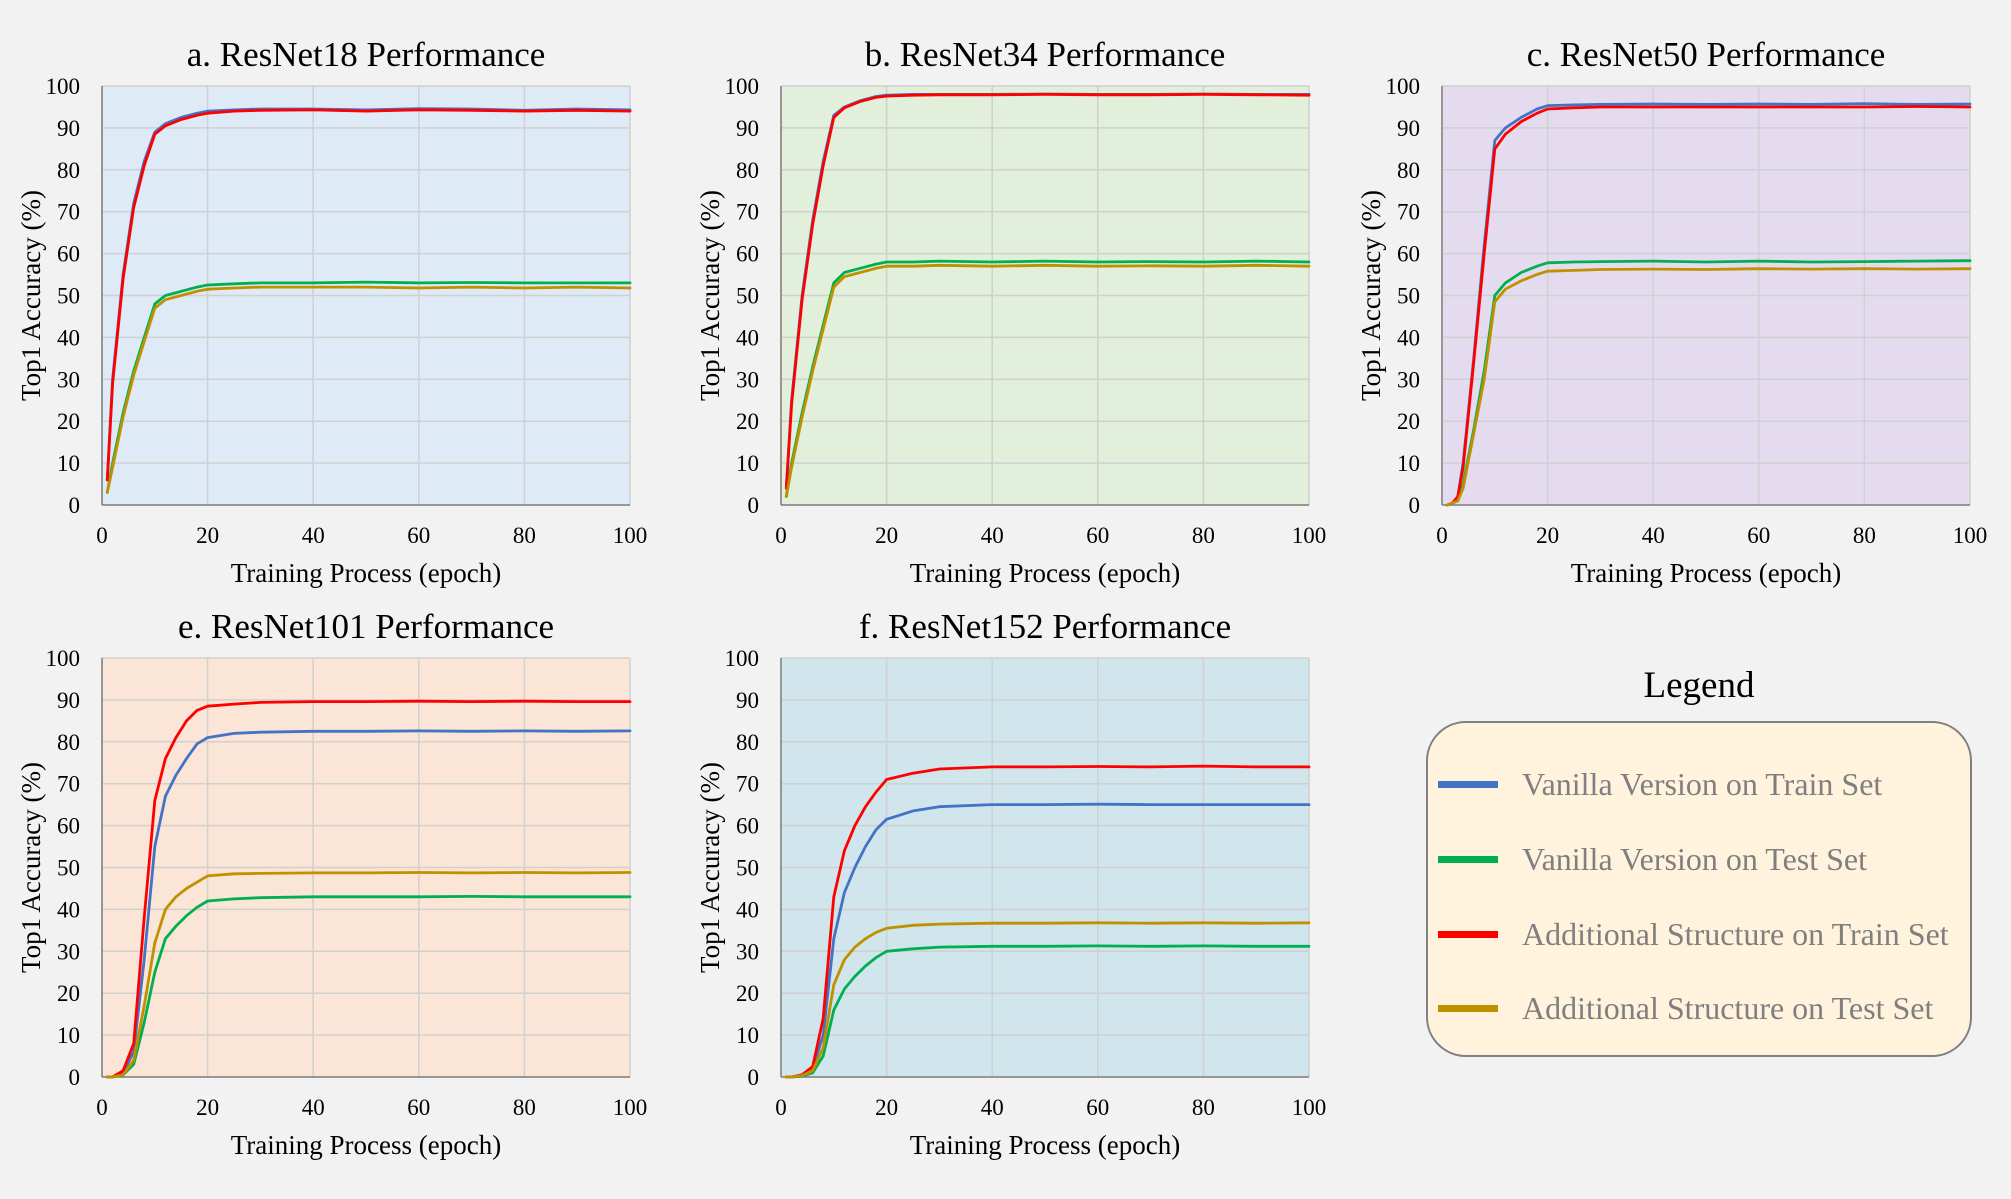  I want to click on legend-label-vanilla-train: Vanilla Version on Train Set, so click(1702, 783).